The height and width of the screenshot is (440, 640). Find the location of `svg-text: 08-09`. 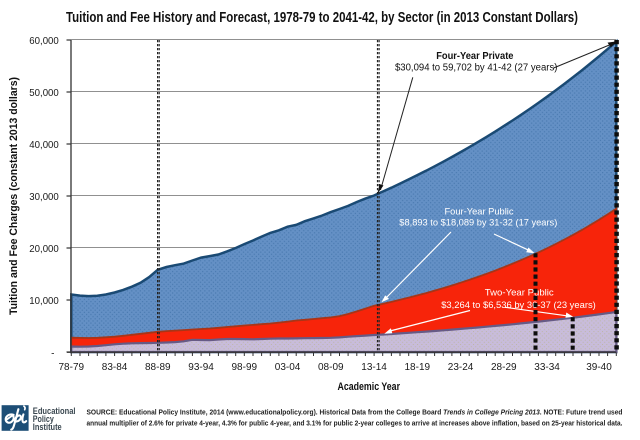

svg-text: 08-09 is located at coordinates (331, 367).